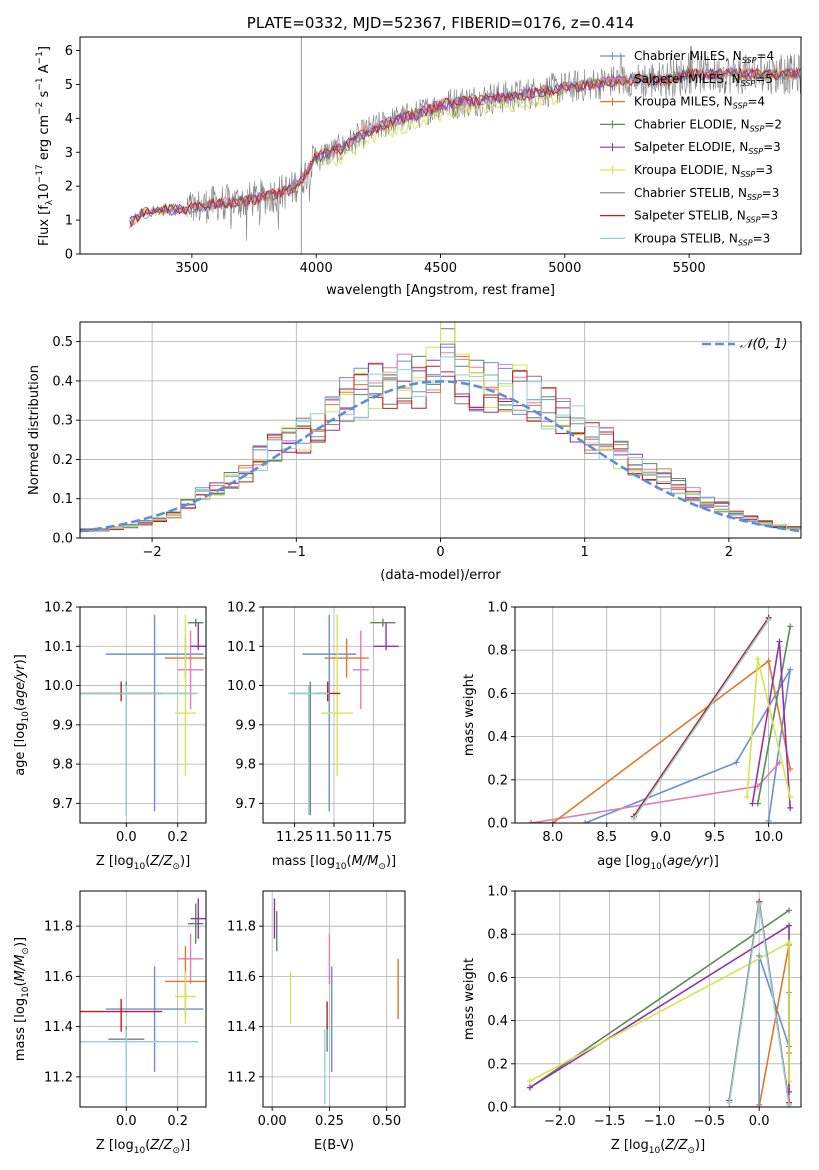 The width and height of the screenshot is (819, 1170). What do you see at coordinates (660, 837) in the screenshot?
I see `x-tick-label: 9.0` at bounding box center [660, 837].